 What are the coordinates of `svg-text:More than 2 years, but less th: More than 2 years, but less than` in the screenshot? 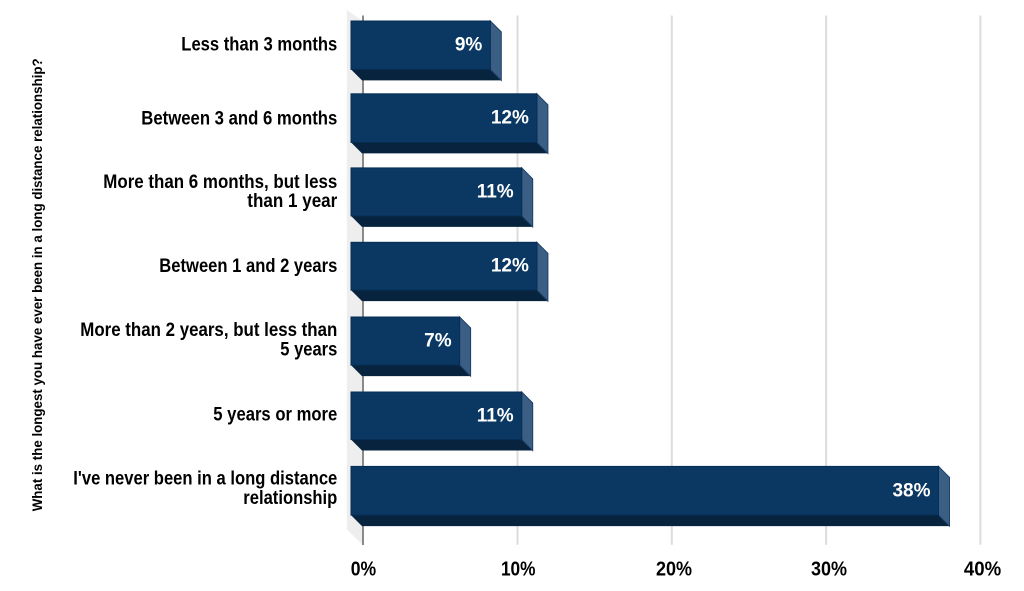 It's located at (208, 330).